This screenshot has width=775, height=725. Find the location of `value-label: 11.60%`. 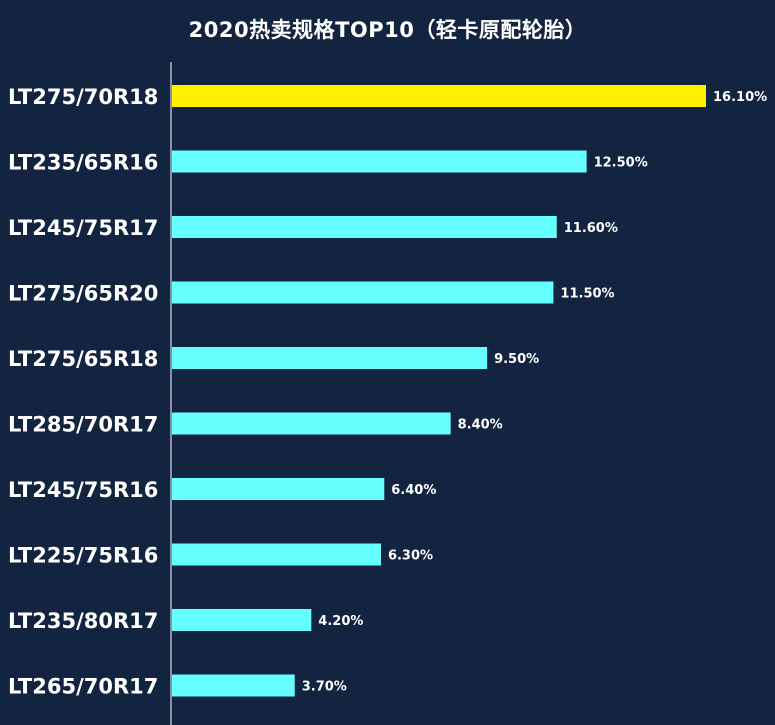

value-label: 11.60% is located at coordinates (591, 228).